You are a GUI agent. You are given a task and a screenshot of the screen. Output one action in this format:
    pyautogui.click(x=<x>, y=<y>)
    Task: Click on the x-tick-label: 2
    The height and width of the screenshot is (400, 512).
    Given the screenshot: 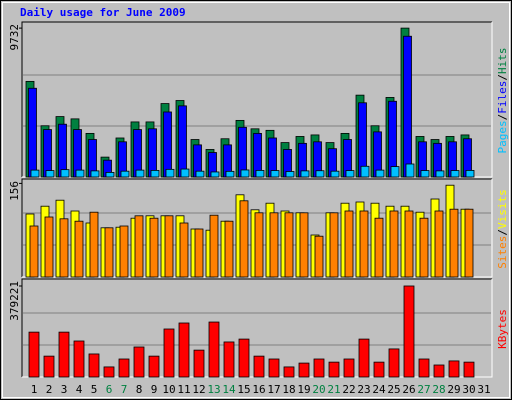 What is the action you would take?
    pyautogui.click(x=49, y=389)
    